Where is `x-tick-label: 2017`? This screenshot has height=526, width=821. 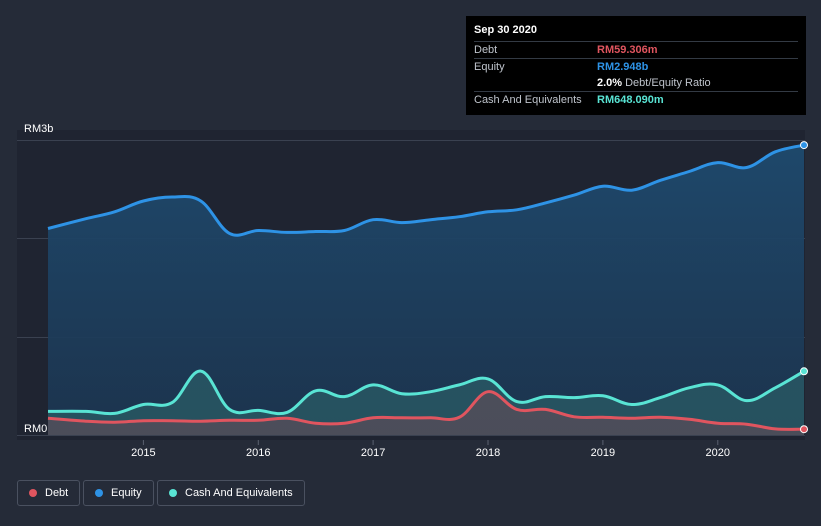 x-tick-label: 2017 is located at coordinates (373, 453).